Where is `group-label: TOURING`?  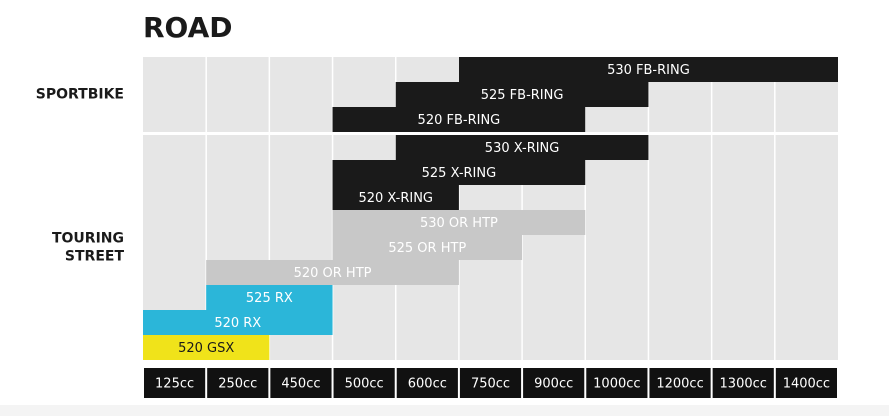 group-label: TOURING is located at coordinates (88, 239).